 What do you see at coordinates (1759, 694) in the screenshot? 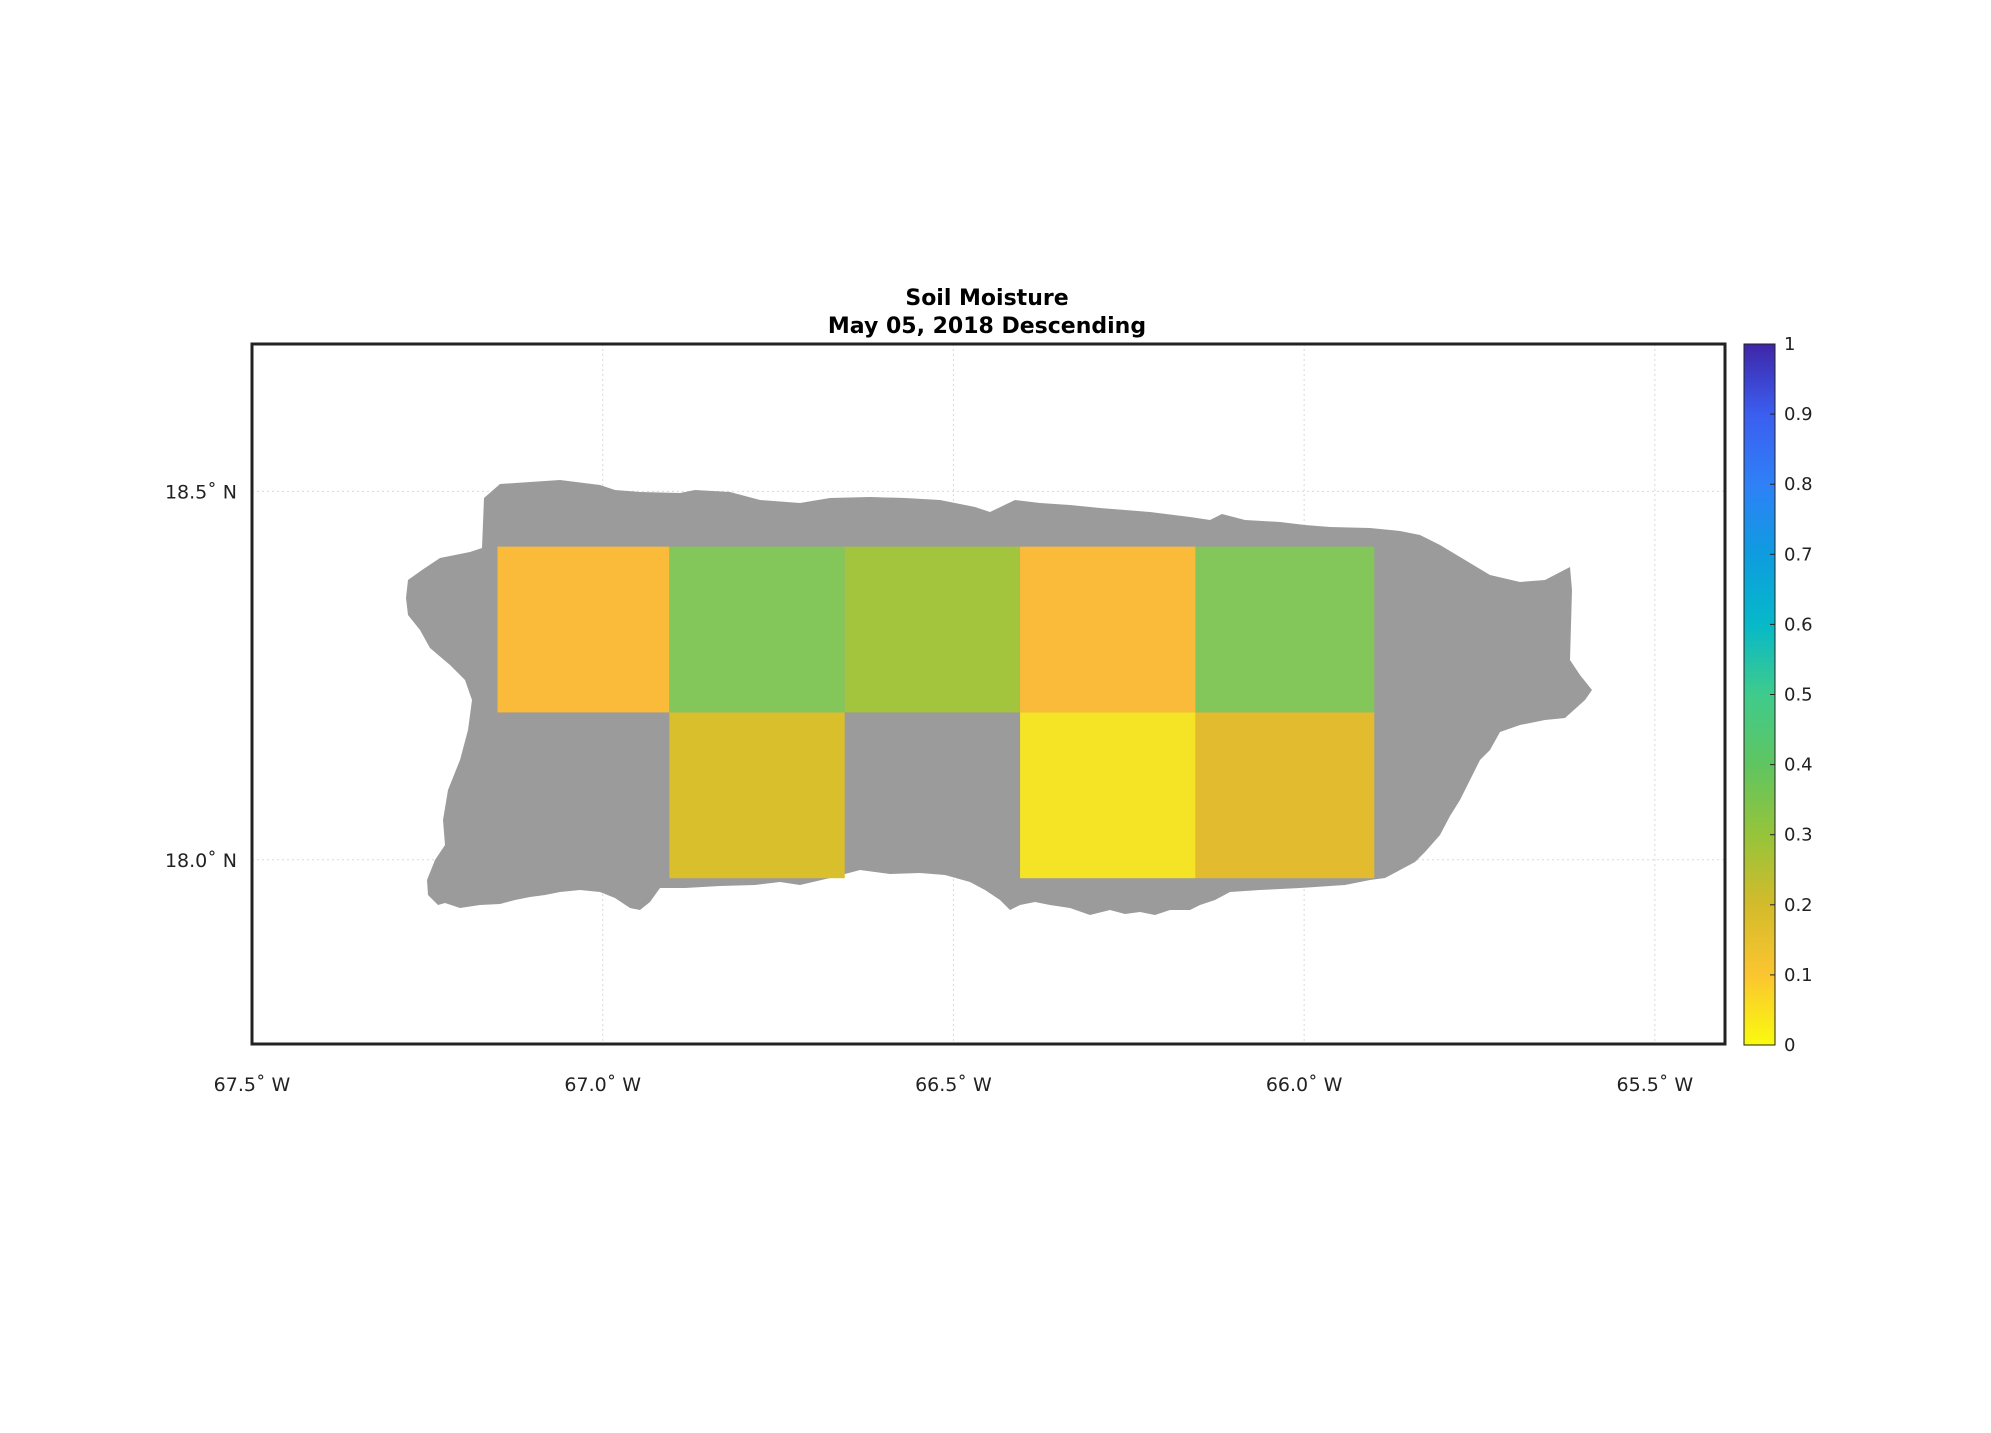
I see `colorbar-gradient` at bounding box center [1759, 694].